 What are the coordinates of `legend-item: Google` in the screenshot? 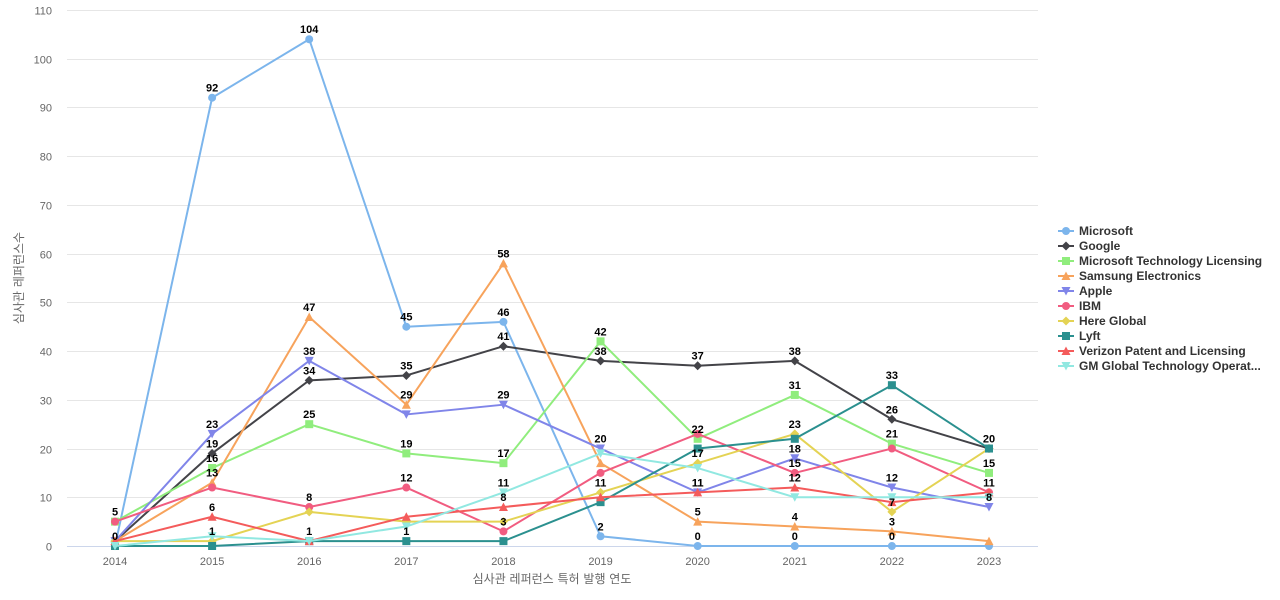 It's located at (1089, 246).